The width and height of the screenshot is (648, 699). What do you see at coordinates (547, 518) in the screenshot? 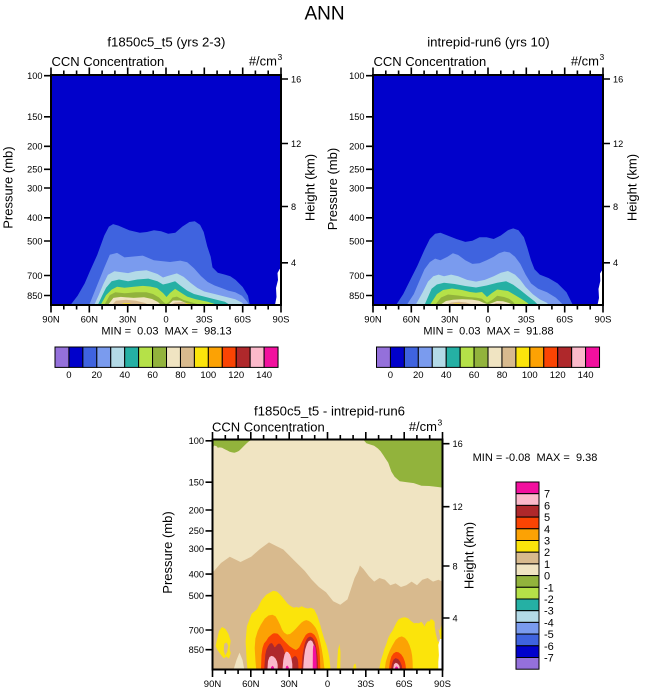
I see `svg-text: 5` at bounding box center [547, 518].